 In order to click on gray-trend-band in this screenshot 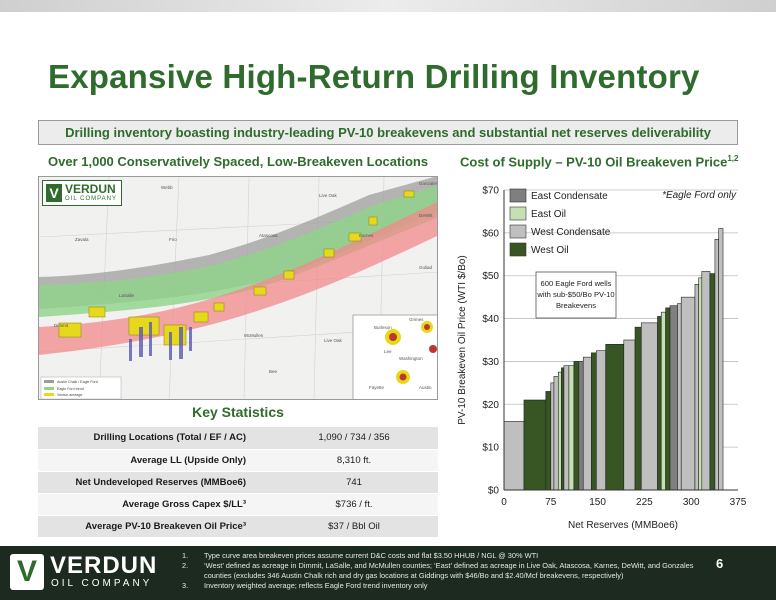, I will do `click(238, 243)`.